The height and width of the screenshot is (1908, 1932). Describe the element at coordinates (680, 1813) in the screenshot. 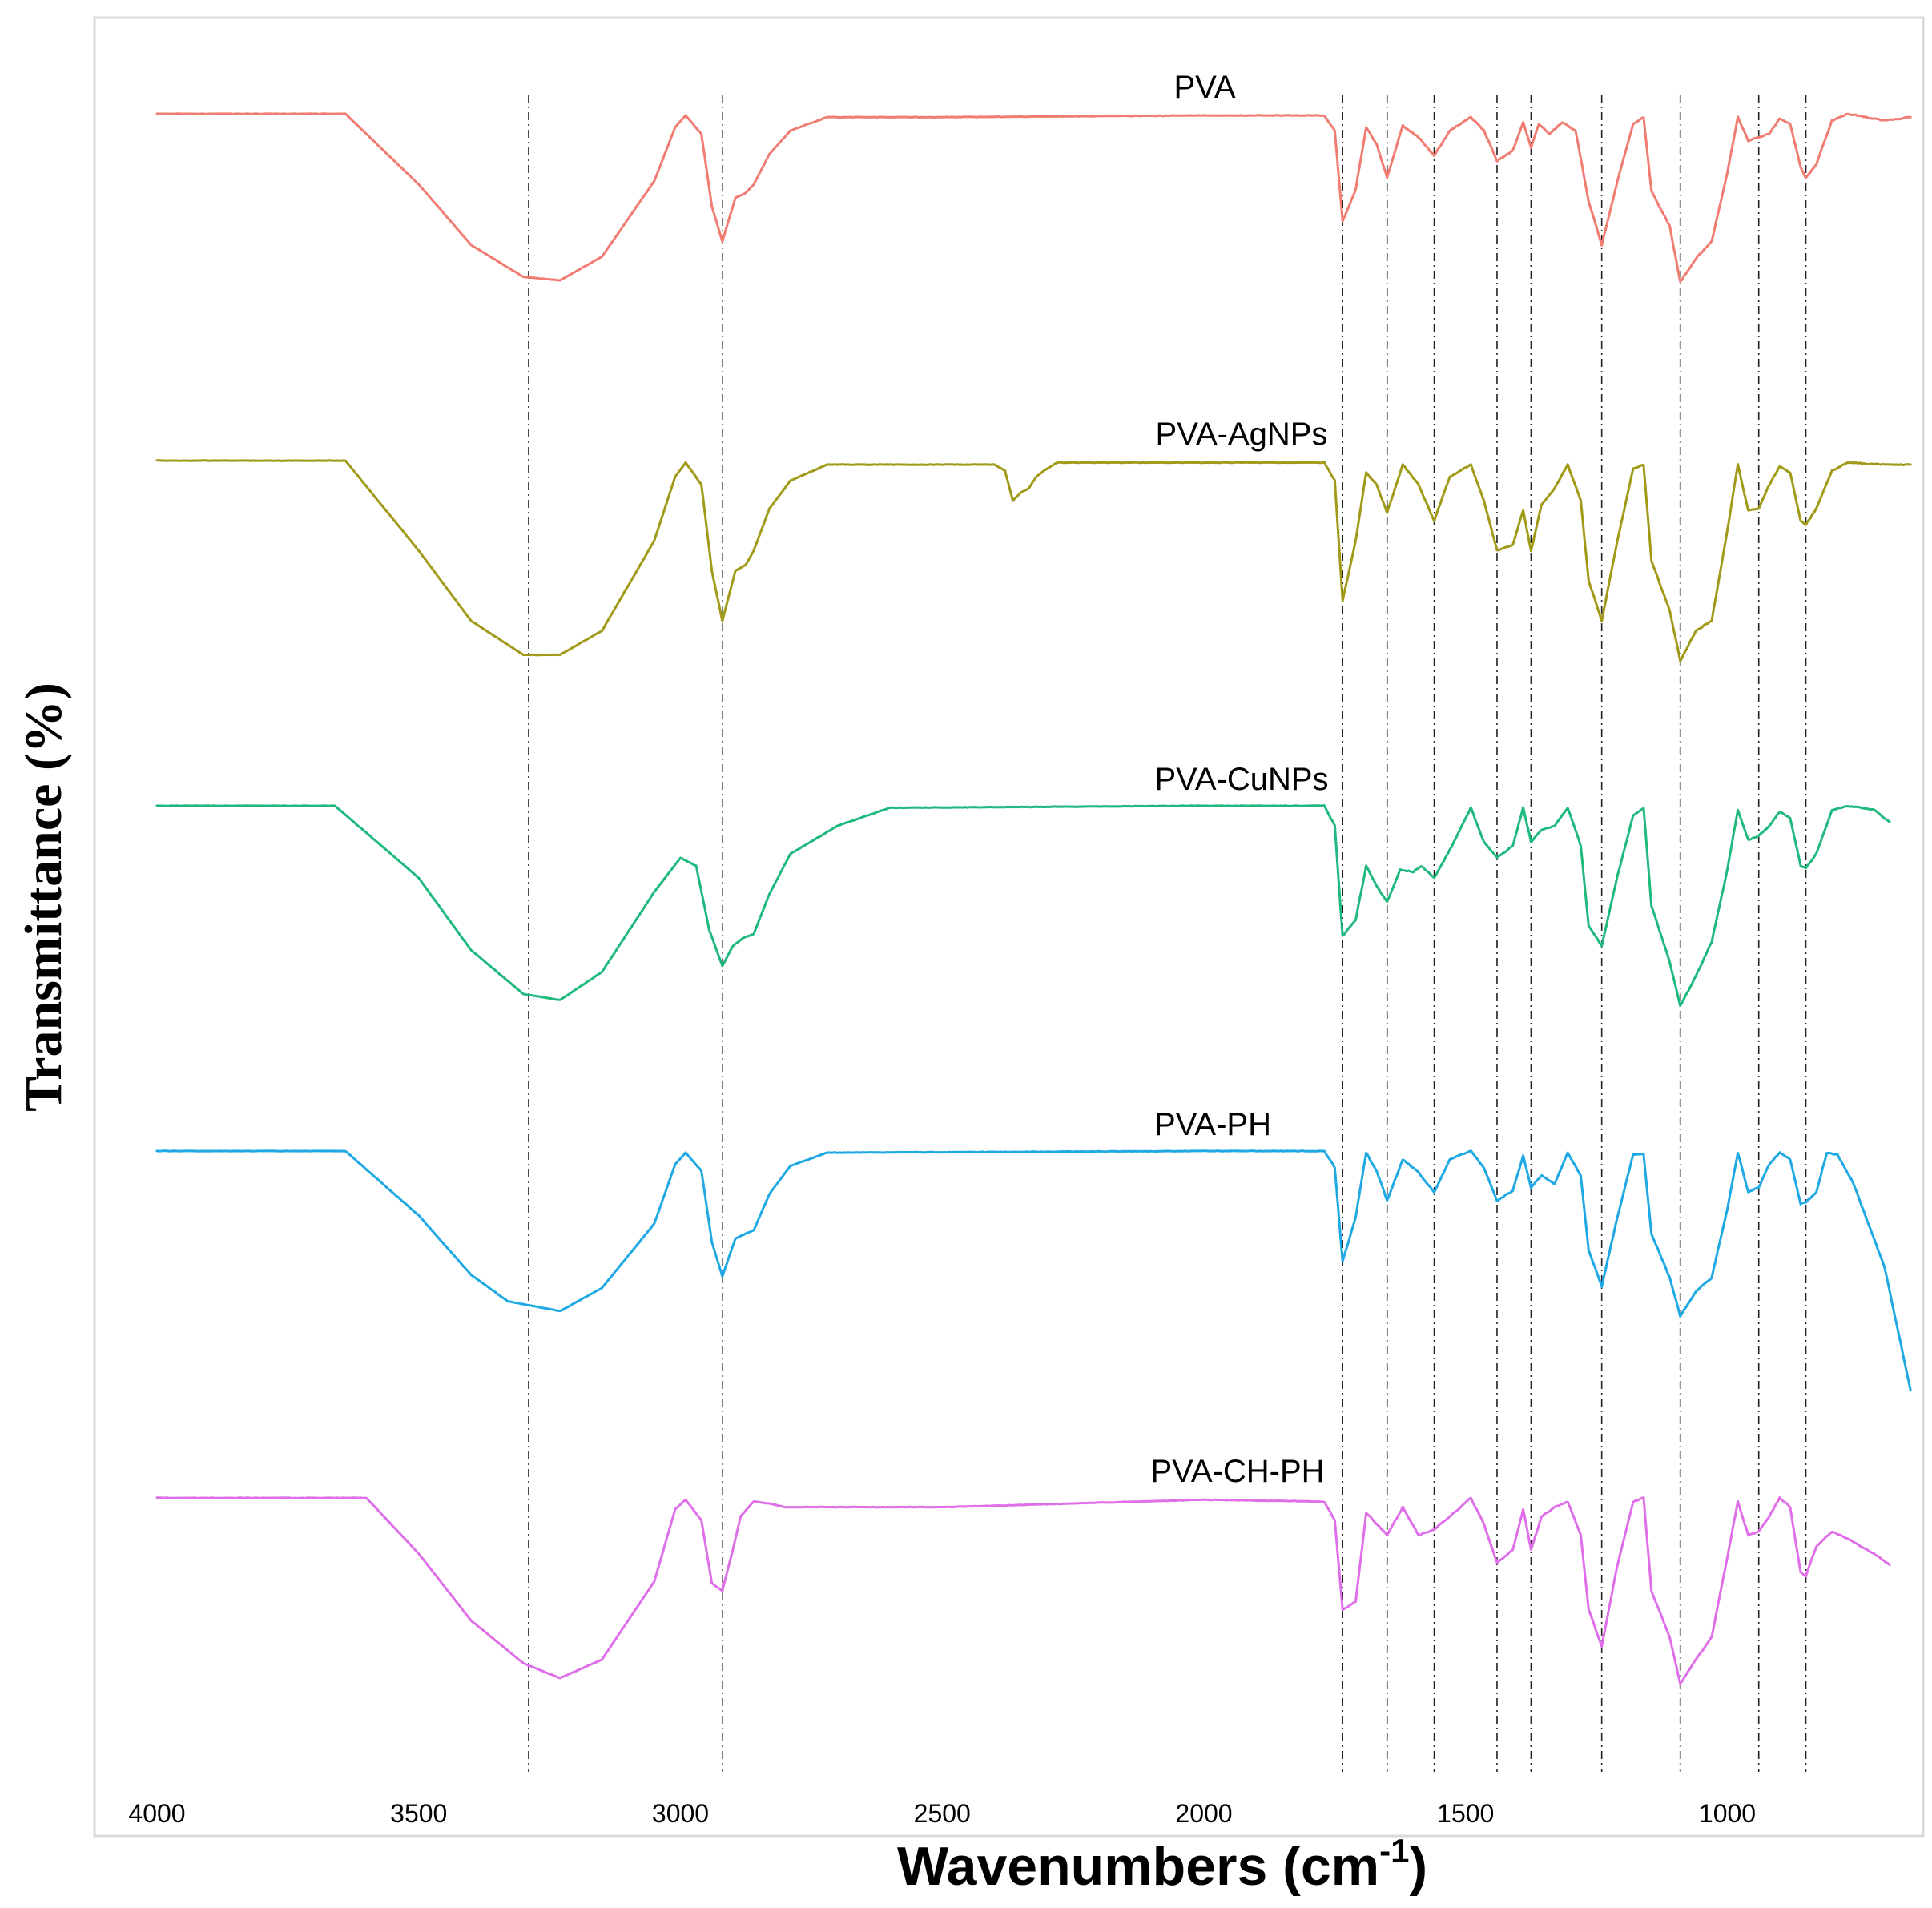

I see `x-tick-label-3000: 3000` at that location.